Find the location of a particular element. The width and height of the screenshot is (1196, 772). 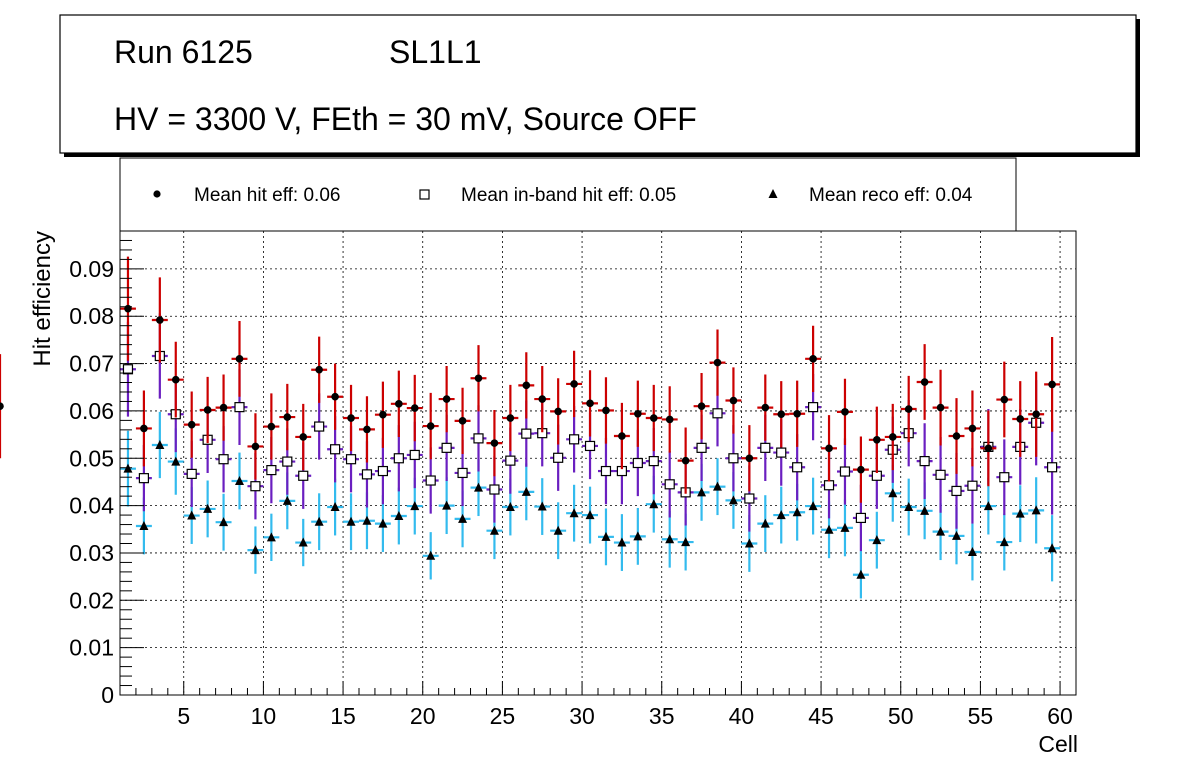

x-tick-label: 30 is located at coordinates (582, 716).